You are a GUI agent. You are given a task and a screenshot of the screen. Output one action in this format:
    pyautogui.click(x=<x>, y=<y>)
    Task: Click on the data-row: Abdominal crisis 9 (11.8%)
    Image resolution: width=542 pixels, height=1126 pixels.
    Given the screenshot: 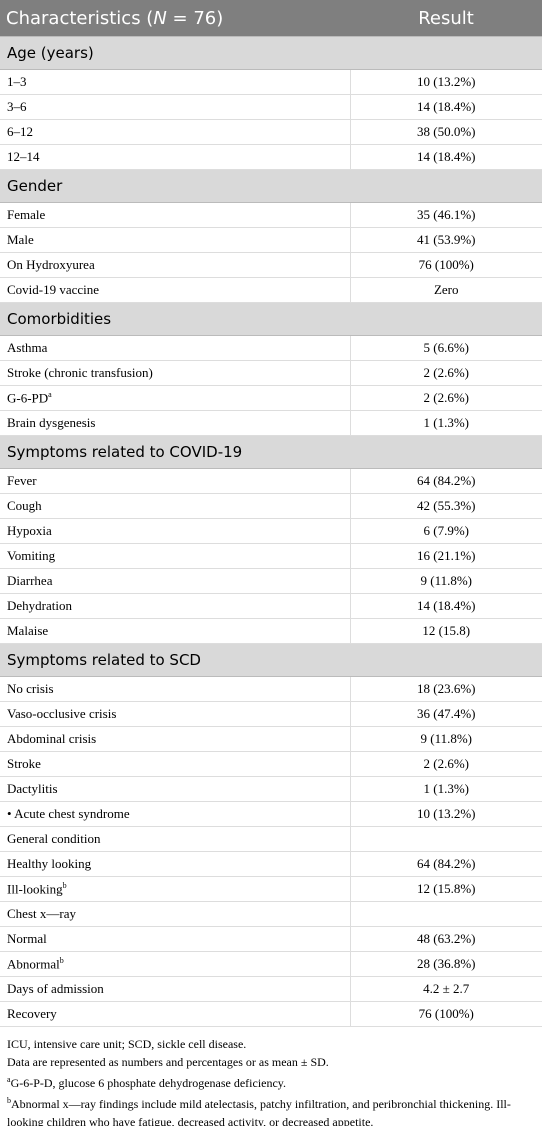 What is the action you would take?
    pyautogui.click(x=271, y=739)
    